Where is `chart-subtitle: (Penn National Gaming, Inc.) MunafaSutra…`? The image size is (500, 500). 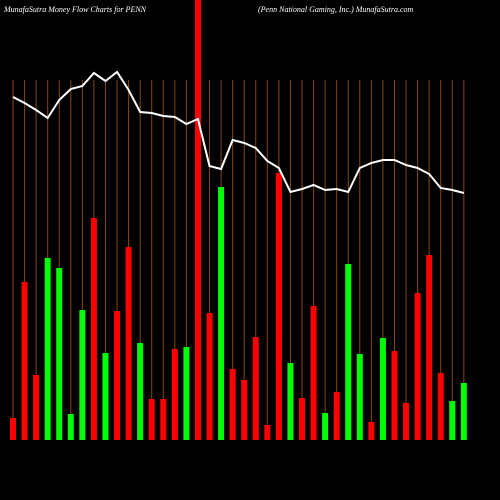 chart-subtitle: (Penn National Gaming, Inc.) MunafaSutra… is located at coordinates (336, 9).